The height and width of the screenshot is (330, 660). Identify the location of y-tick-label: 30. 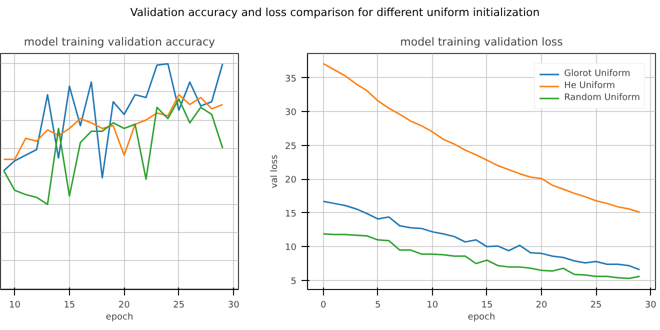
(291, 113).